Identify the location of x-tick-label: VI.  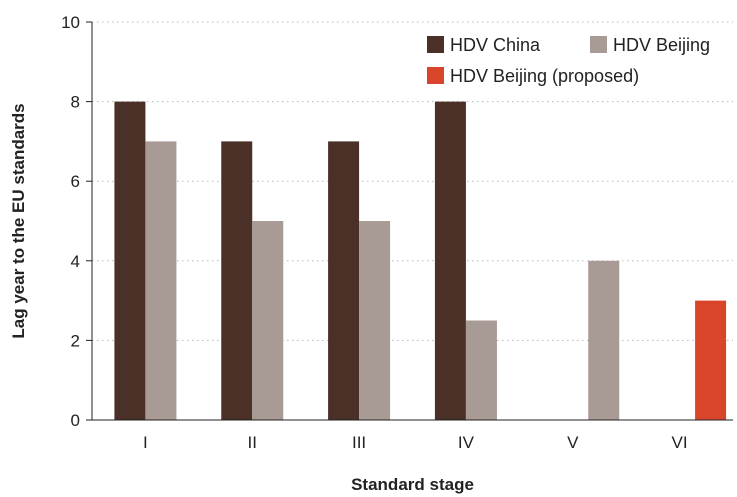
(680, 442).